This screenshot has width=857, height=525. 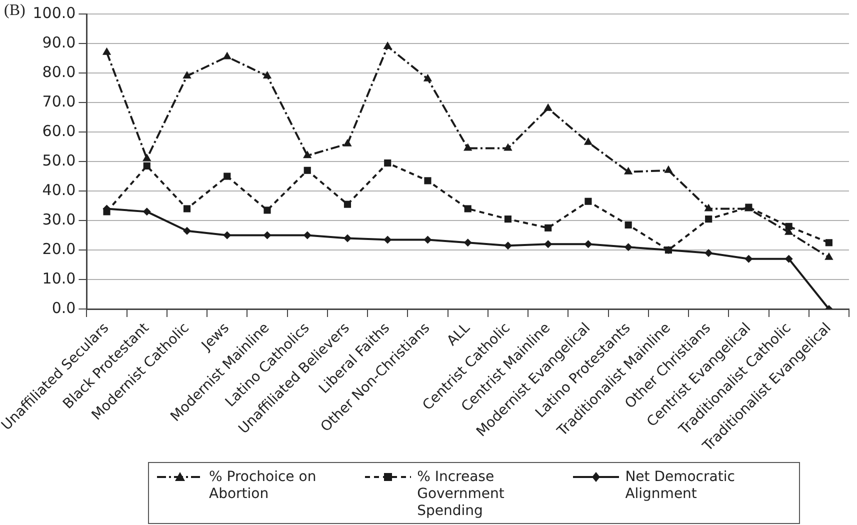 I want to click on legend-label: % Increase Government Spending, so click(x=461, y=494).